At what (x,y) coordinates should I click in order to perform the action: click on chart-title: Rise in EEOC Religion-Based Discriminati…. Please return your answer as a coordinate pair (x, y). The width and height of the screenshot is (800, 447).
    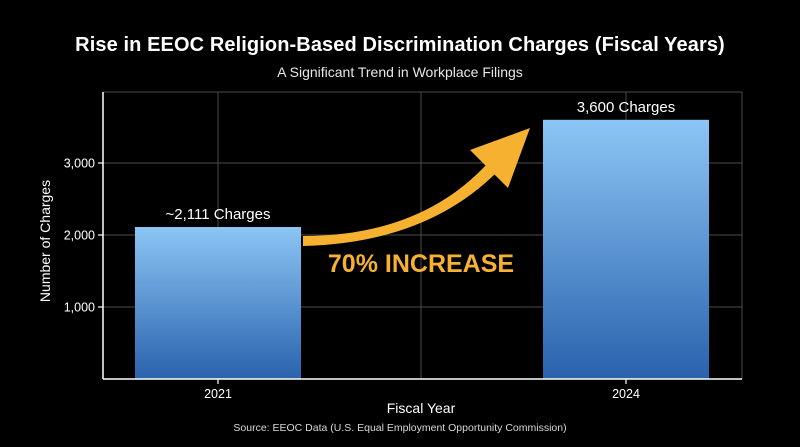
    Looking at the image, I should click on (400, 45).